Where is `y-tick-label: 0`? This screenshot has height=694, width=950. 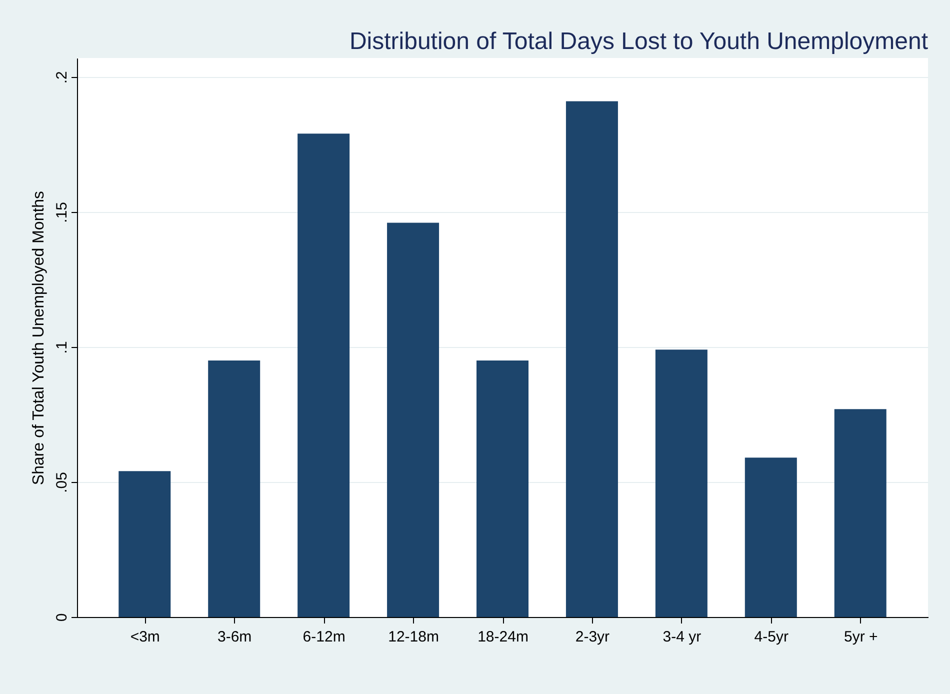
y-tick-label: 0 is located at coordinates (62, 617).